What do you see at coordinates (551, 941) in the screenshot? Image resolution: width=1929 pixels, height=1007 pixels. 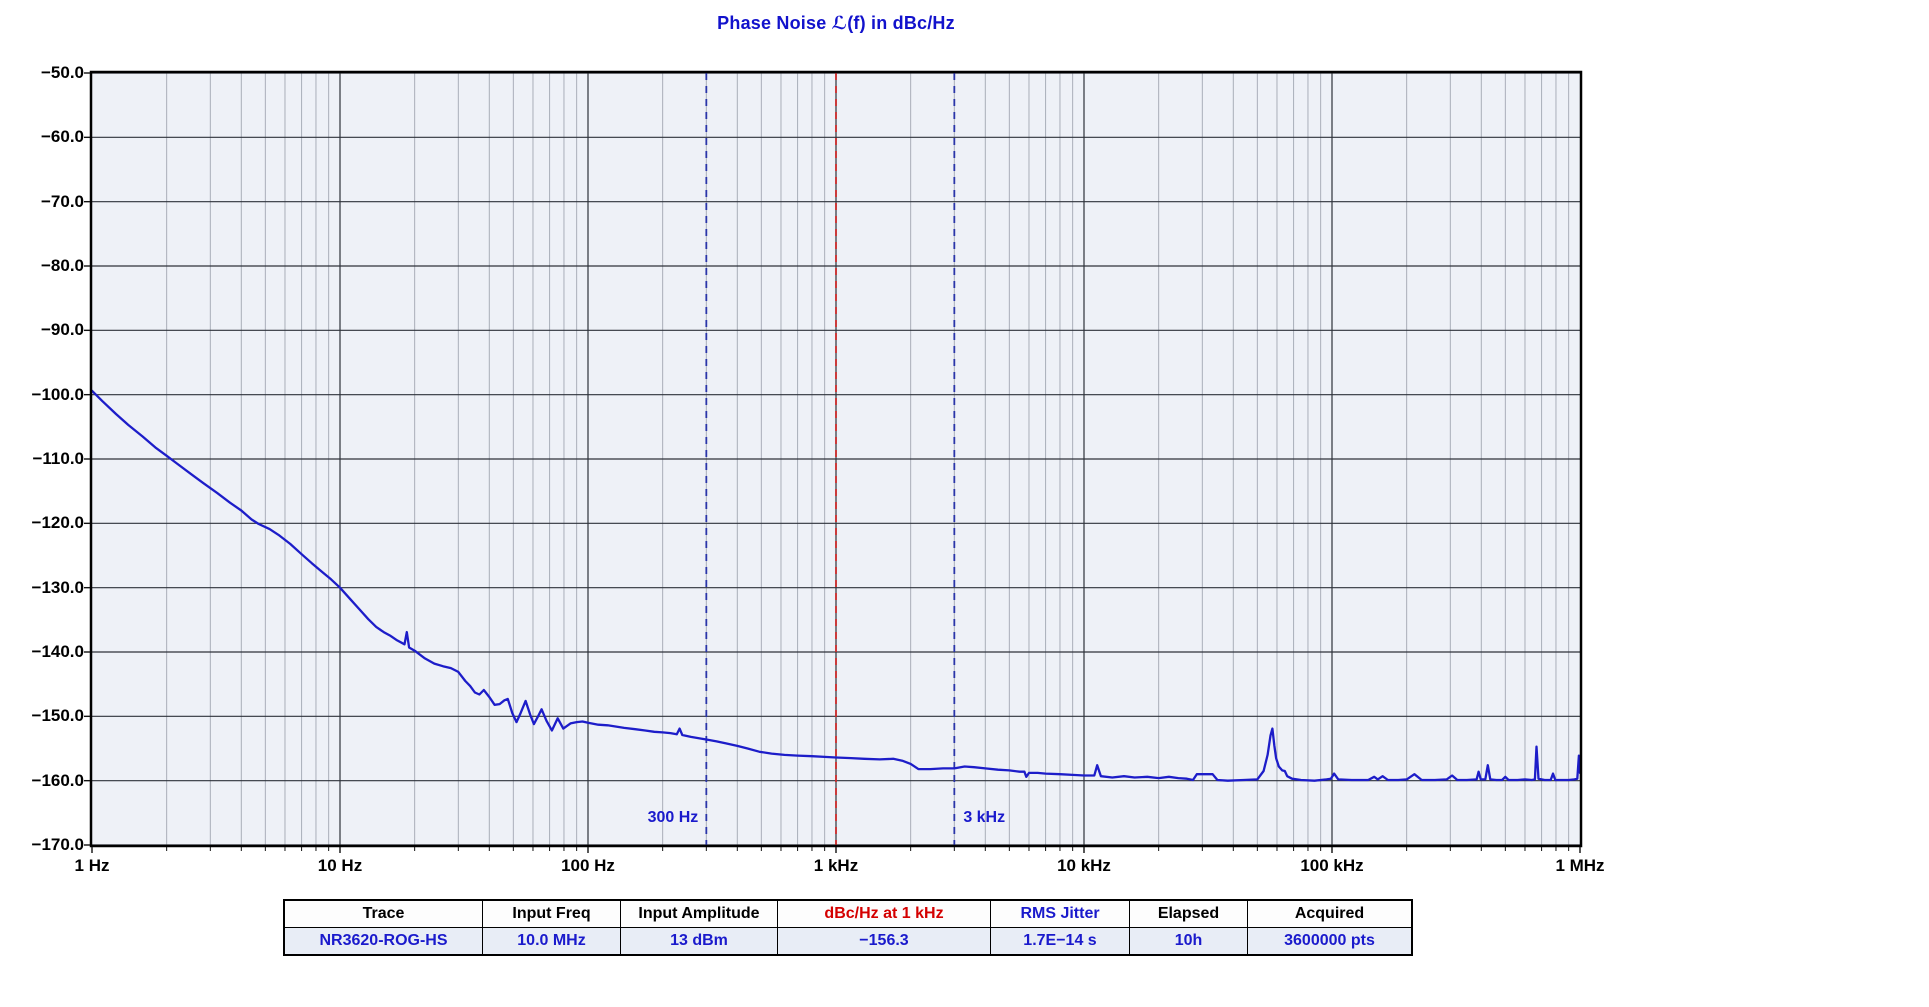 I see `table-value-1: 10.0 MHz` at bounding box center [551, 941].